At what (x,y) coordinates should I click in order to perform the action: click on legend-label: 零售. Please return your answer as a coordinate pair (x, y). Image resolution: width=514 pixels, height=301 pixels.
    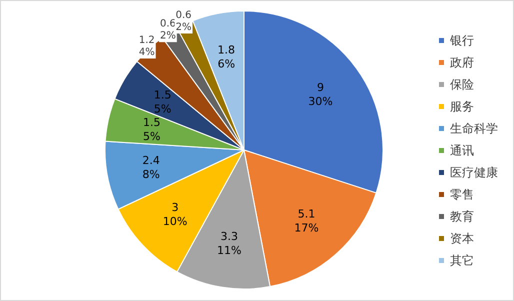
    Looking at the image, I should click on (462, 195).